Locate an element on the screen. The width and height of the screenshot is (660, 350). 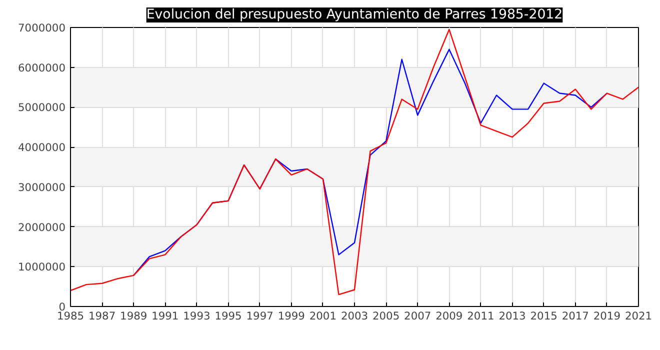
y-tick-label: 2000000 is located at coordinates (42, 227).